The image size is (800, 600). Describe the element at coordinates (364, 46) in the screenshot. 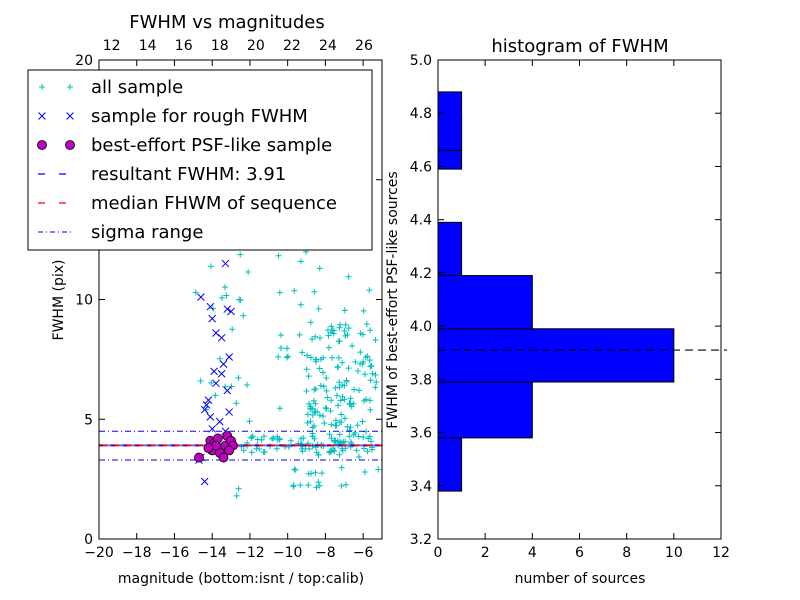

I see `top-x-tick-label: 26` at that location.